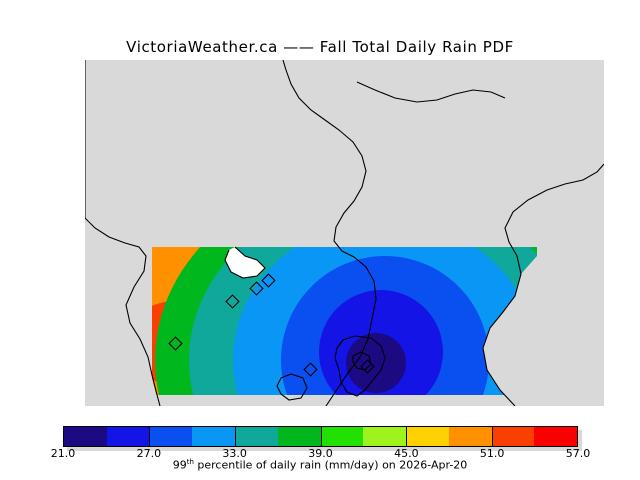  What do you see at coordinates (234, 453) in the screenshot?
I see `colorbar-tick-label-2: 33.0` at bounding box center [234, 453].